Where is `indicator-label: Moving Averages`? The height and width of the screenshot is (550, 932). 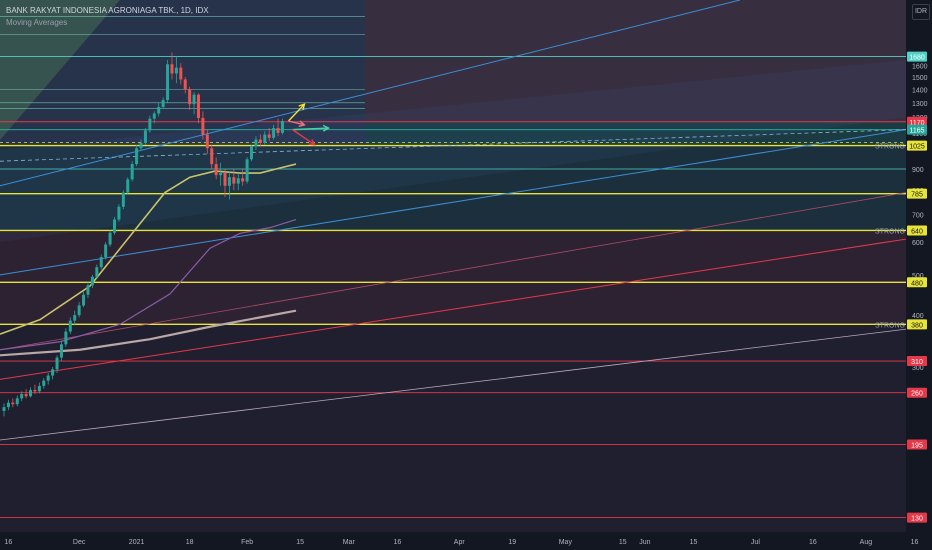 indicator-label: Moving Averages is located at coordinates (37, 22).